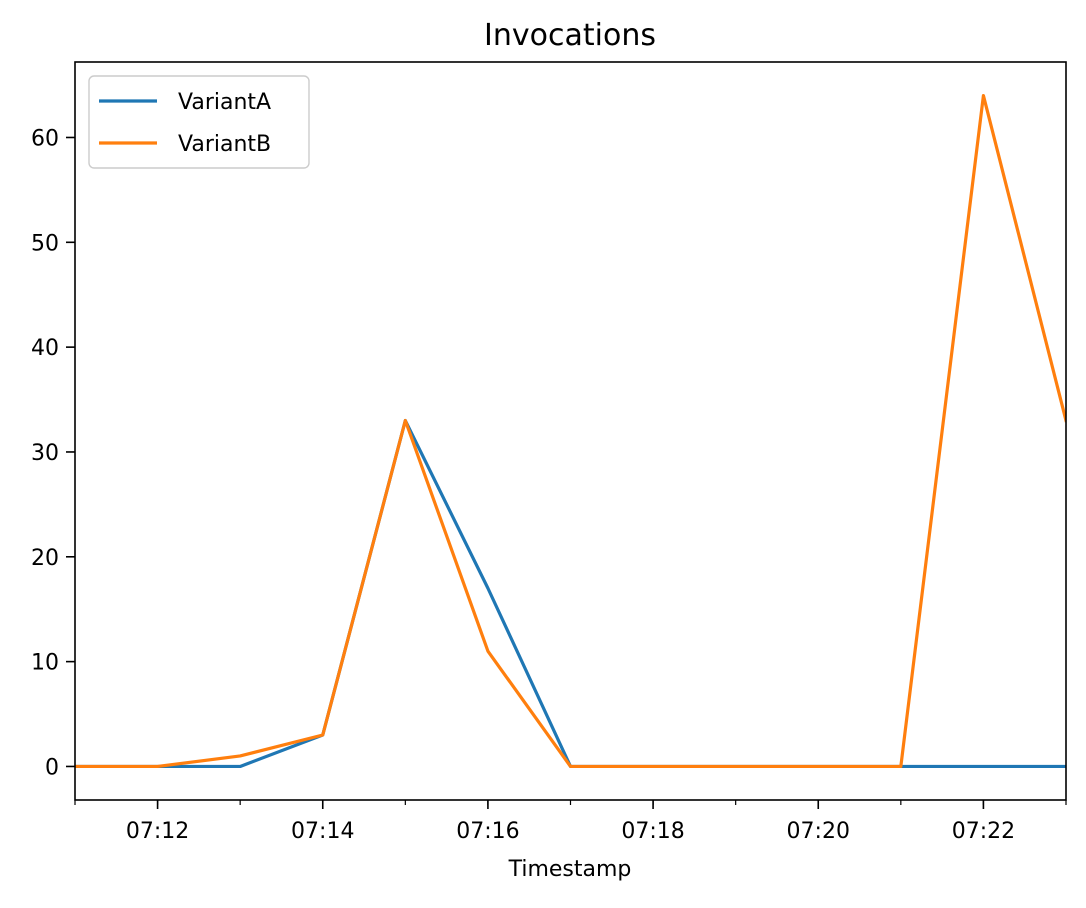 This screenshot has width=1086, height=908. I want to click on y-tick-label: 60, so click(45, 138).